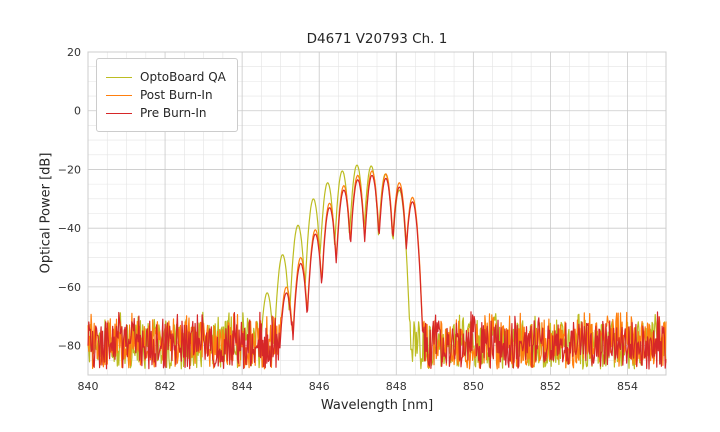 This screenshot has height=432, width=720. What do you see at coordinates (627, 386) in the screenshot?
I see `x-tick-label: 854` at bounding box center [627, 386].